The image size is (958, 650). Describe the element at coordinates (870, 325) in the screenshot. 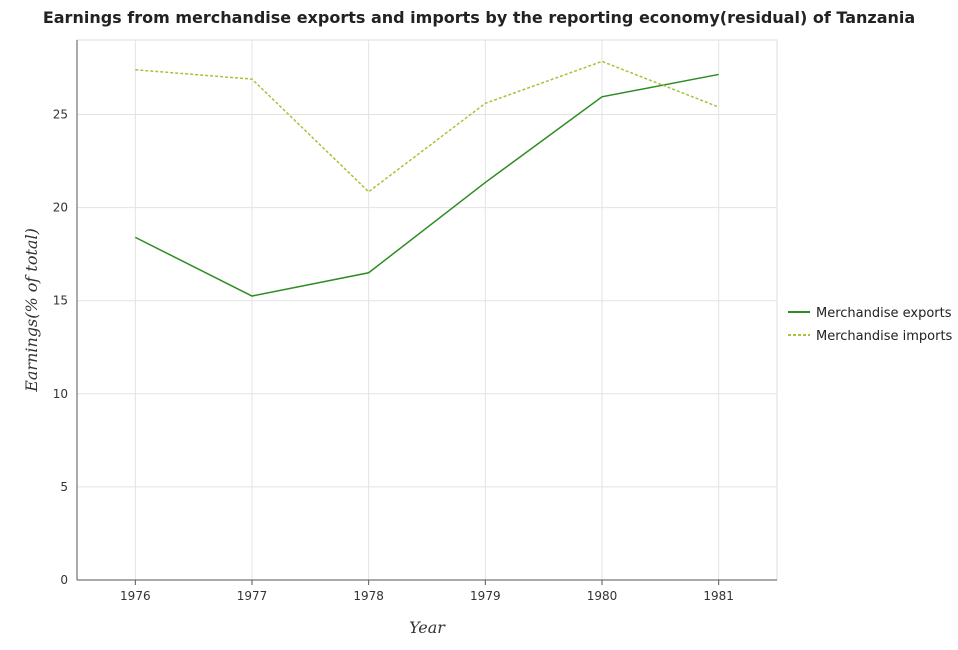

I see `legend: Merchandise exports Merchandise imports` at that location.